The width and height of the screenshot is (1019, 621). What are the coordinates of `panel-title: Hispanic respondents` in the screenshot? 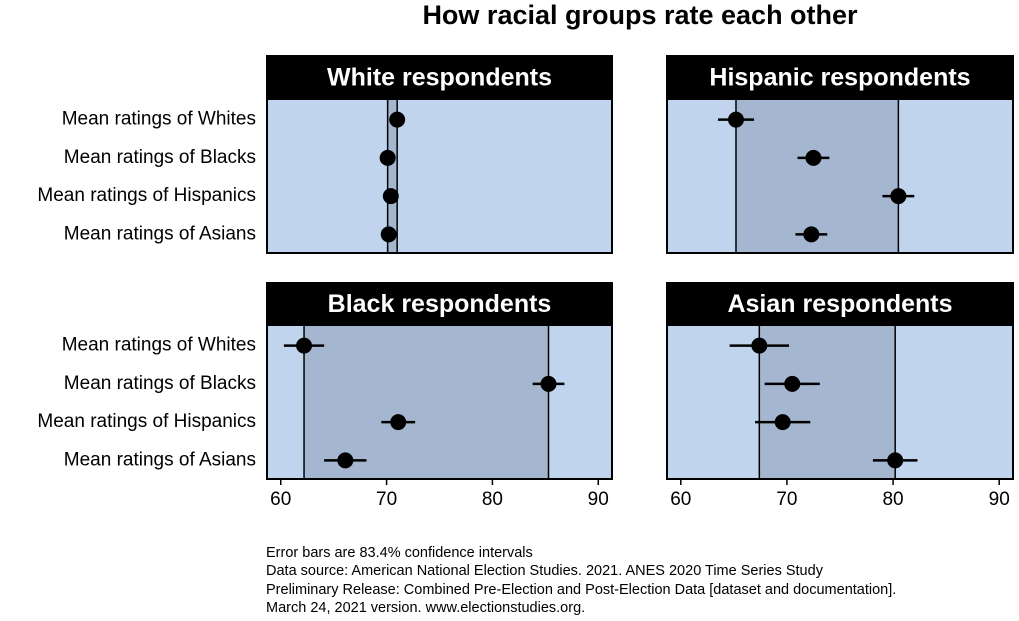 It's located at (839, 78).